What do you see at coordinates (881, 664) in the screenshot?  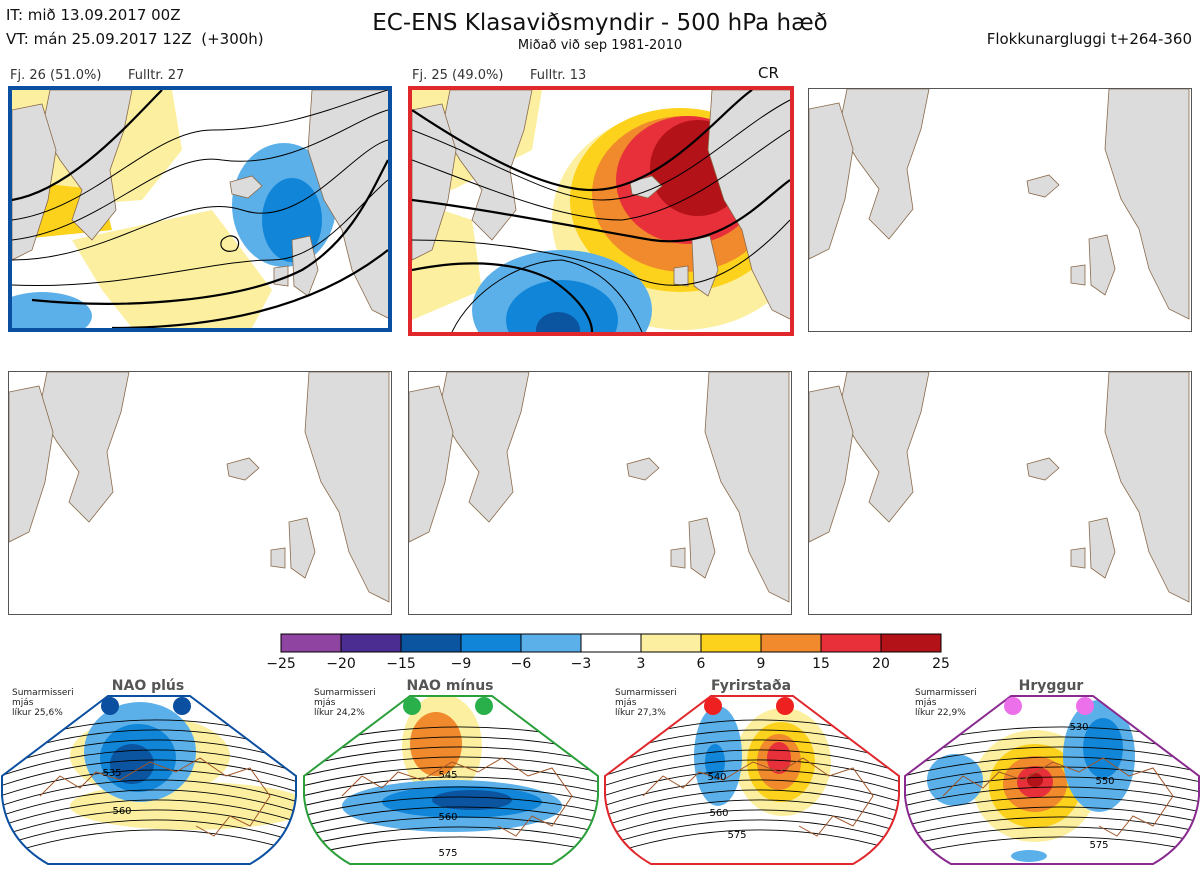 I see `colorbar-tick-label: 20` at bounding box center [881, 664].